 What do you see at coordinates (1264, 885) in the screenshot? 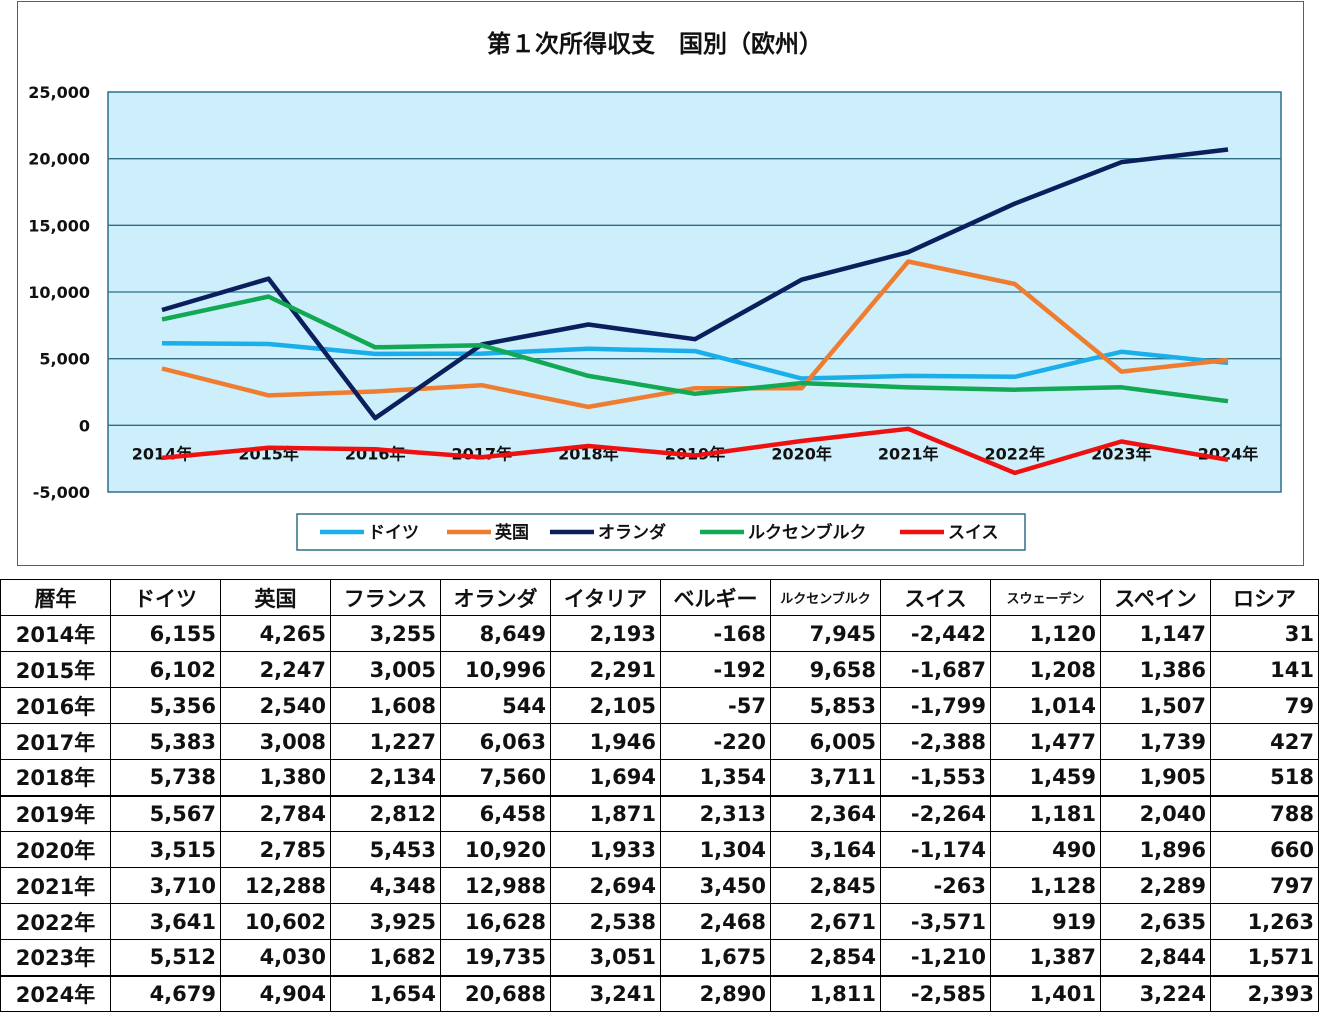
I see `value-cell: 797` at bounding box center [1264, 885].